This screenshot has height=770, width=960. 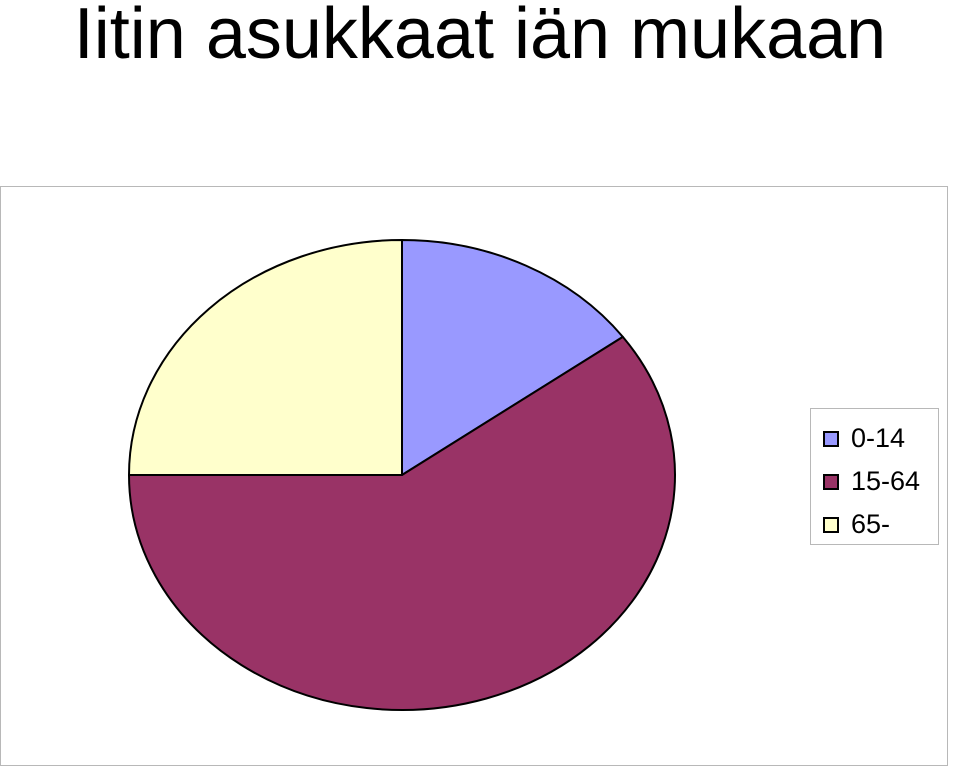 I want to click on legend-item: 15-64, so click(x=880, y=481).